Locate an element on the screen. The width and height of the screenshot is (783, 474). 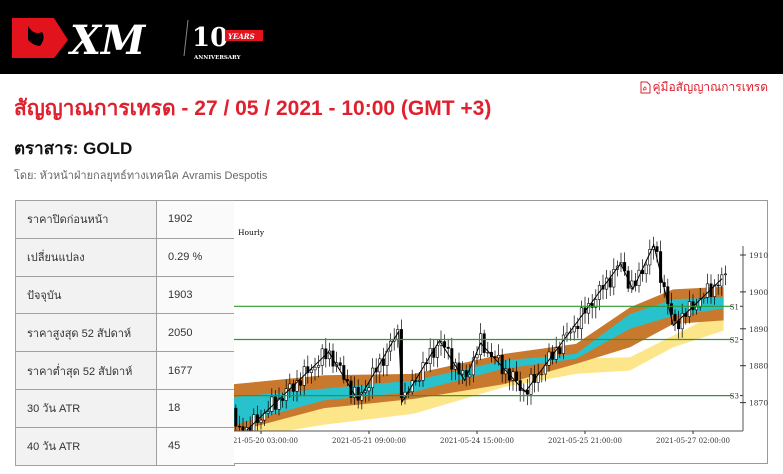
x-tick-label: 2021-05-25 21:00:00 is located at coordinates (585, 441).